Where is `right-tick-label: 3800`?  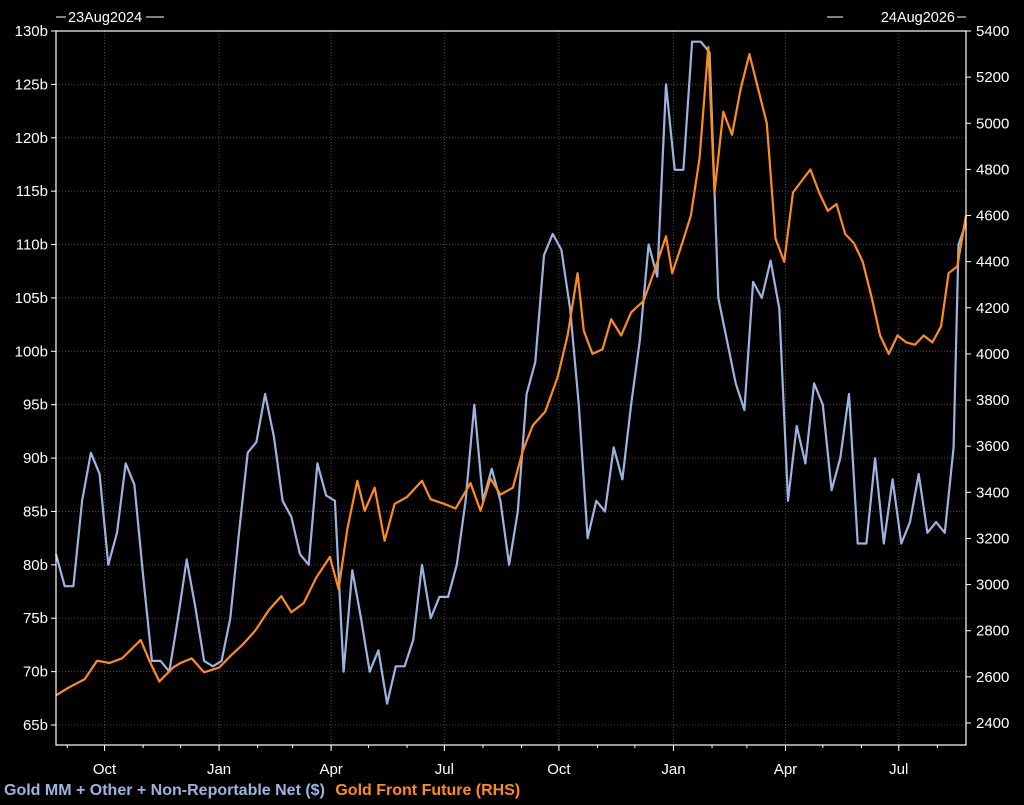 right-tick-label: 3800 is located at coordinates (992, 400).